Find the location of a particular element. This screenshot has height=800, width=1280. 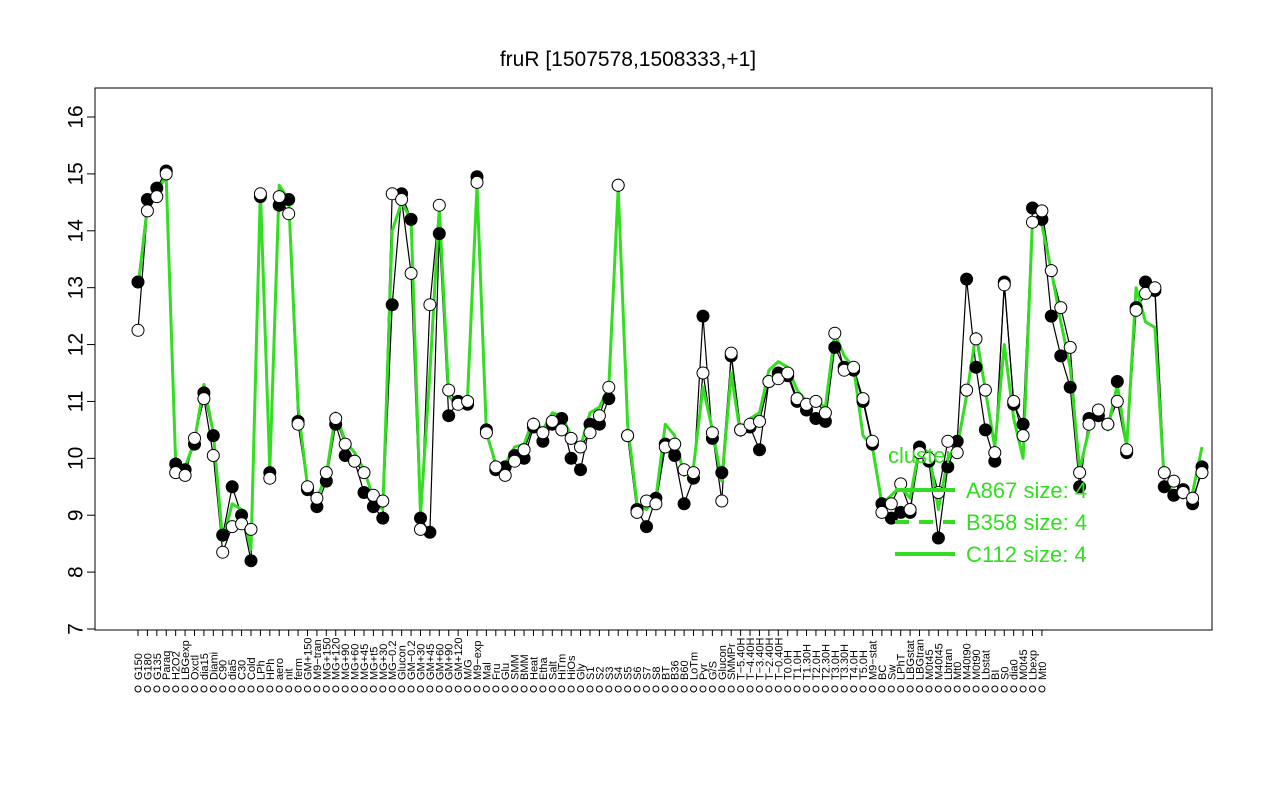

x-tick-label: Mt0 is located at coordinates (958, 671).